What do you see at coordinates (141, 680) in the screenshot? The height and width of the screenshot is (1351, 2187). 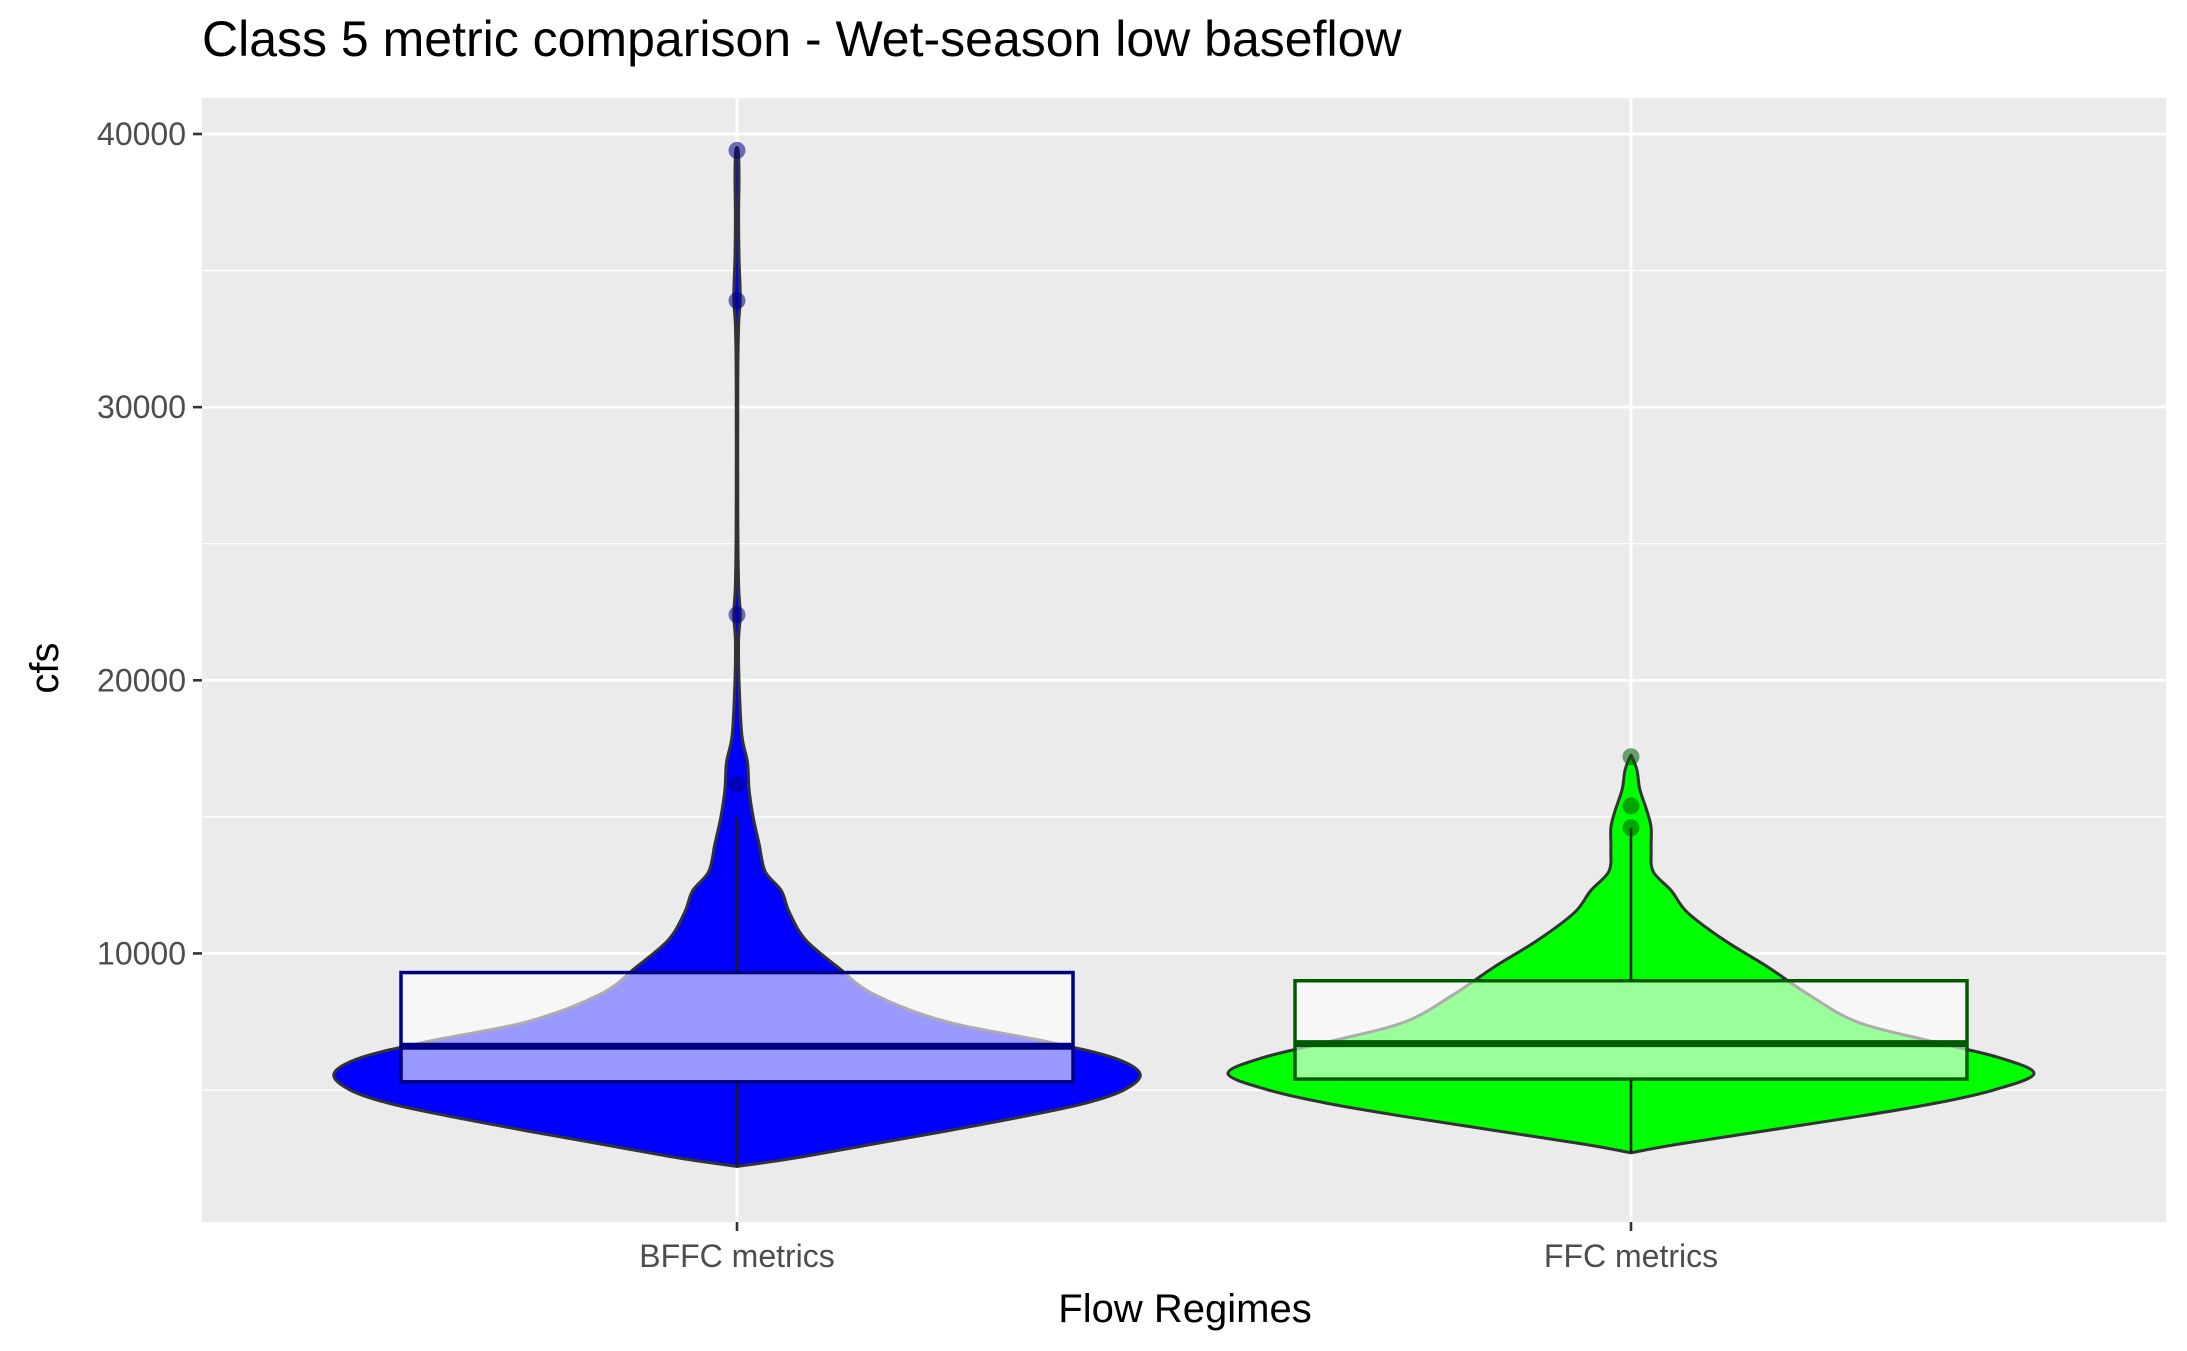 I see `y-tick-label: 20000` at bounding box center [141, 680].